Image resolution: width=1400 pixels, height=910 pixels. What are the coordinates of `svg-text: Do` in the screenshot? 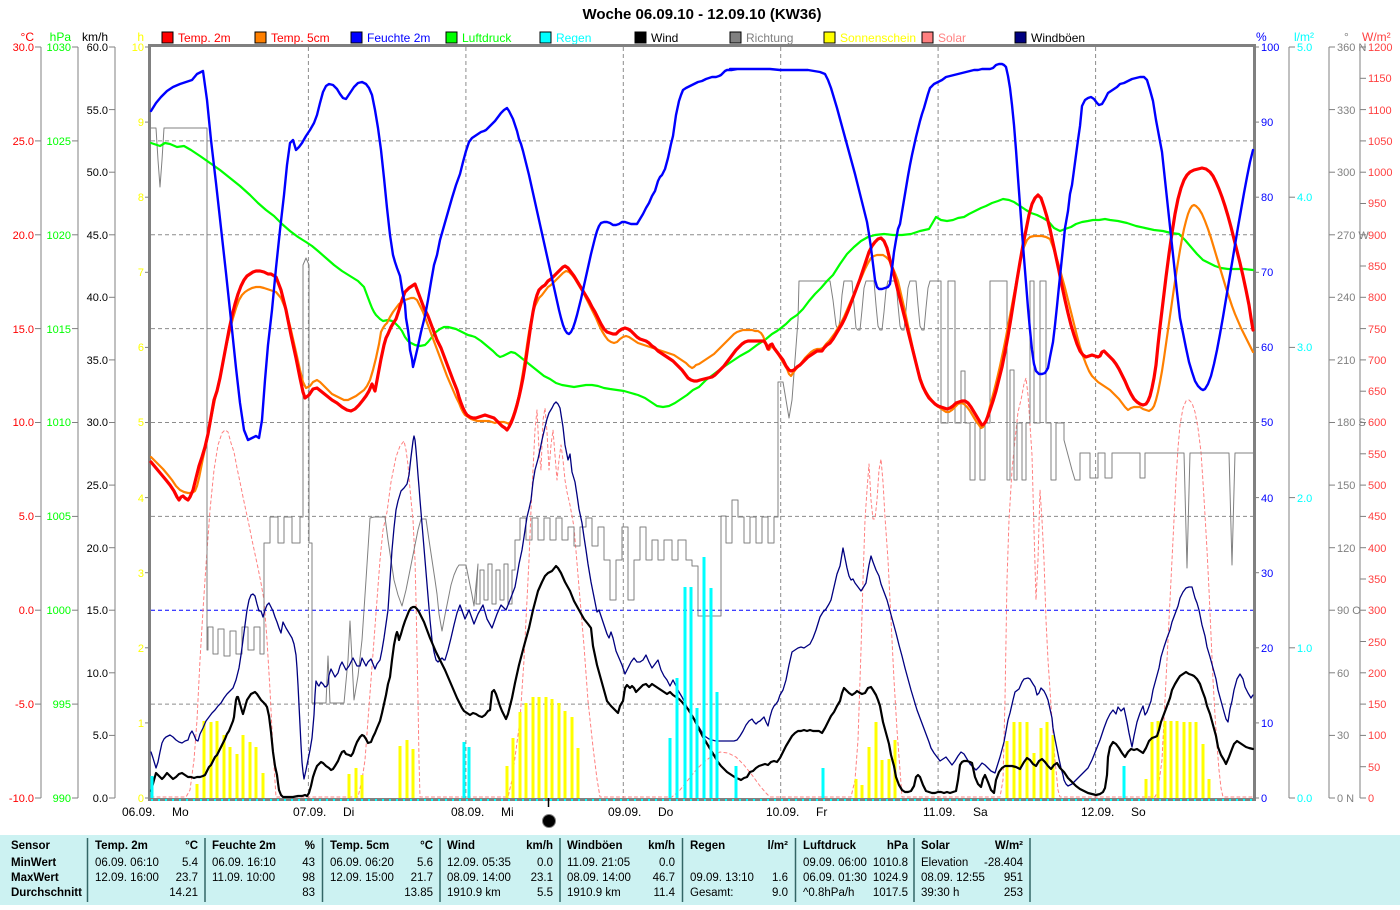 It's located at (666, 812).